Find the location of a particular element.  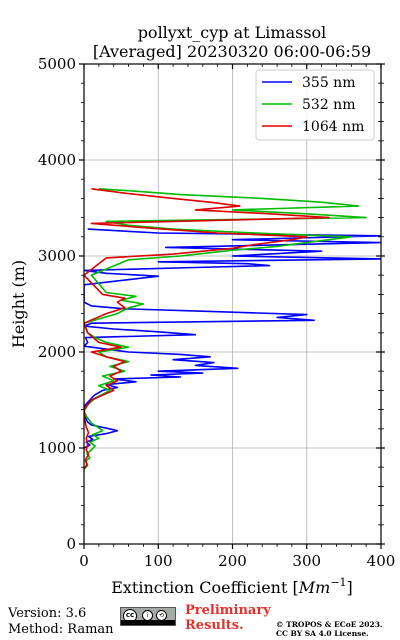

x-tick-label: 100 is located at coordinates (158, 561).